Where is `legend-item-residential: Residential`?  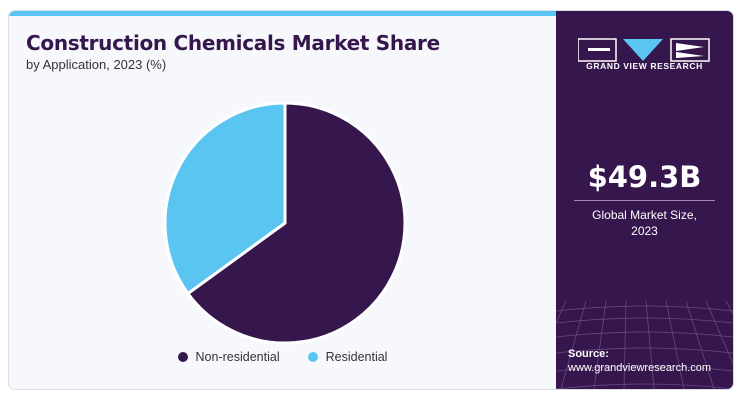 legend-item-residential: Residential is located at coordinates (347, 357).